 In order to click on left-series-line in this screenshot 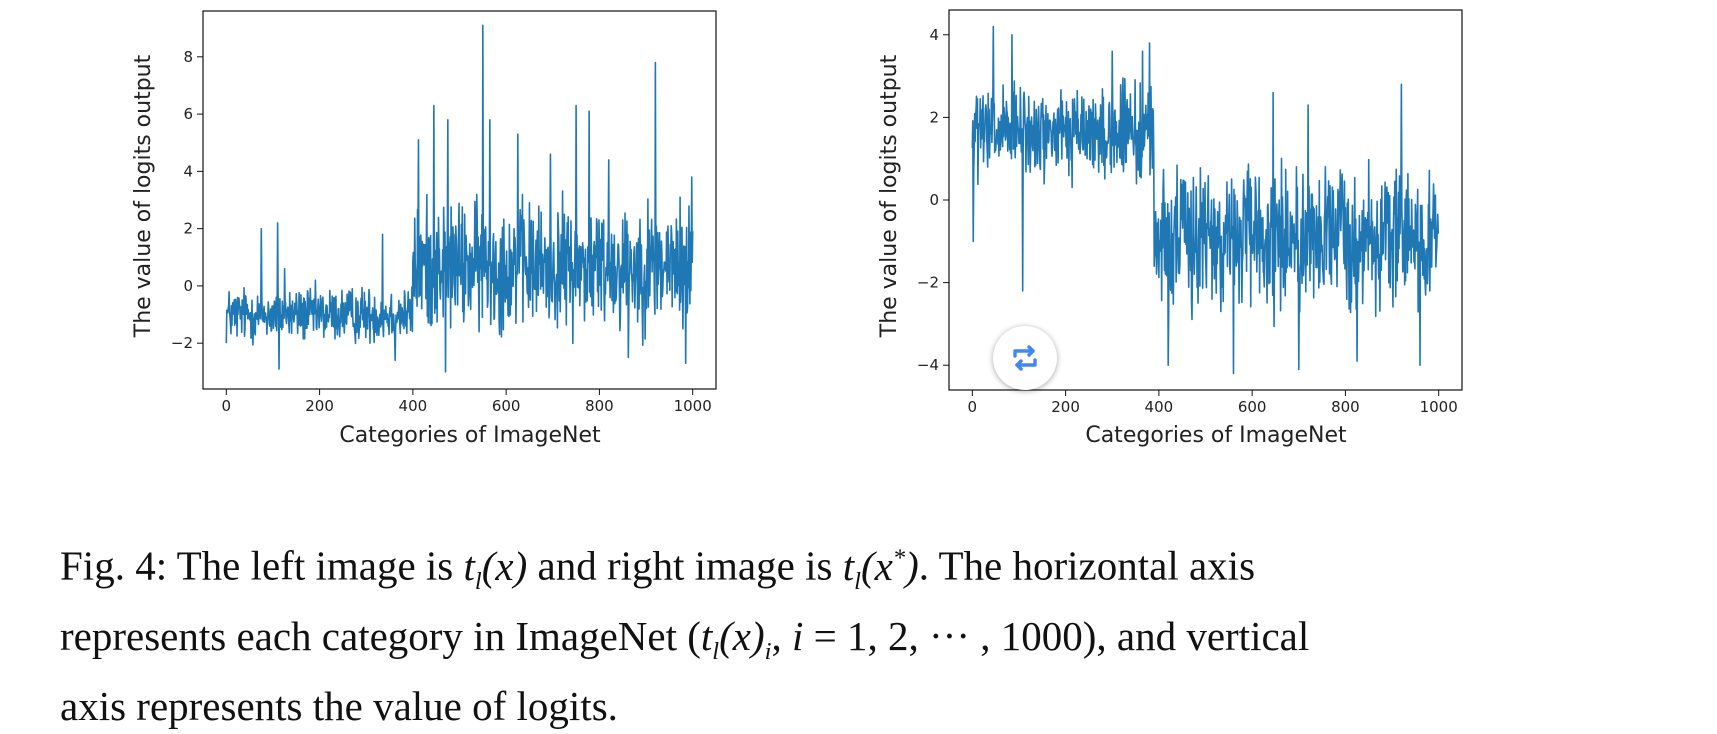, I will do `click(459, 198)`.